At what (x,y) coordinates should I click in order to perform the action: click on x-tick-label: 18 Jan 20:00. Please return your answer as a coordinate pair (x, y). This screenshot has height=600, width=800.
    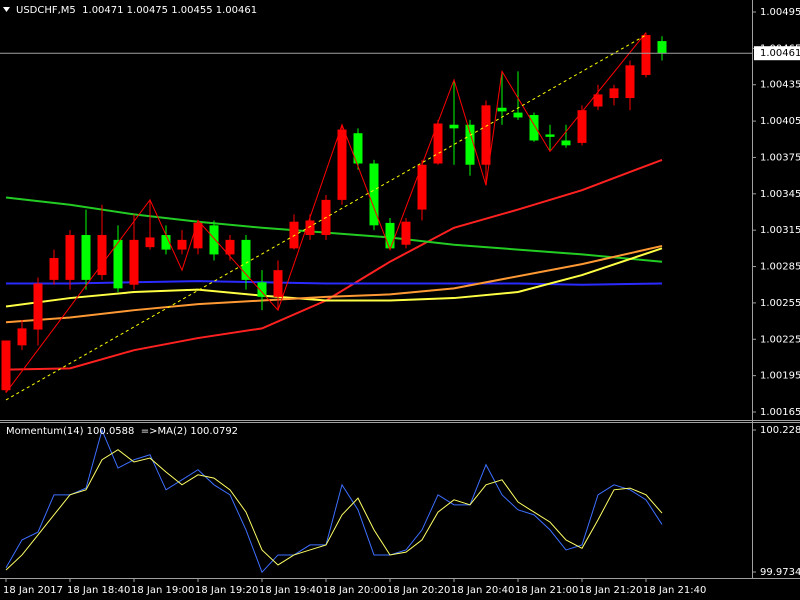
    Looking at the image, I should click on (354, 590).